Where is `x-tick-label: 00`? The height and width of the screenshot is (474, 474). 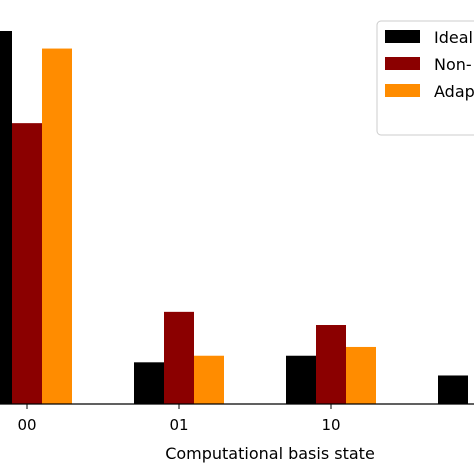
x-tick-label: 00 is located at coordinates (26, 425).